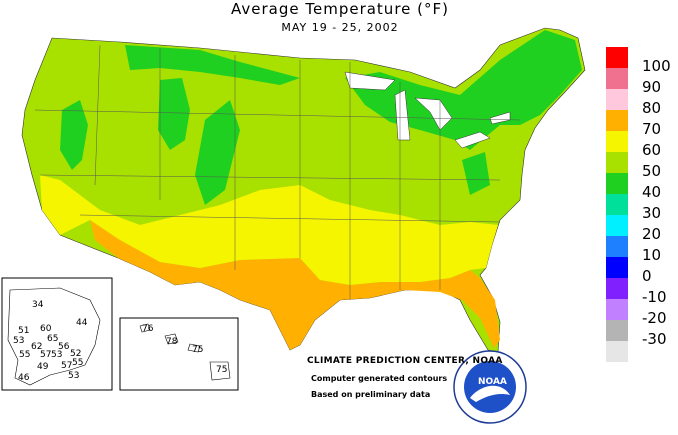 The width and height of the screenshot is (678, 435). I want to click on noaa-logo-text: NOAA, so click(492, 382).